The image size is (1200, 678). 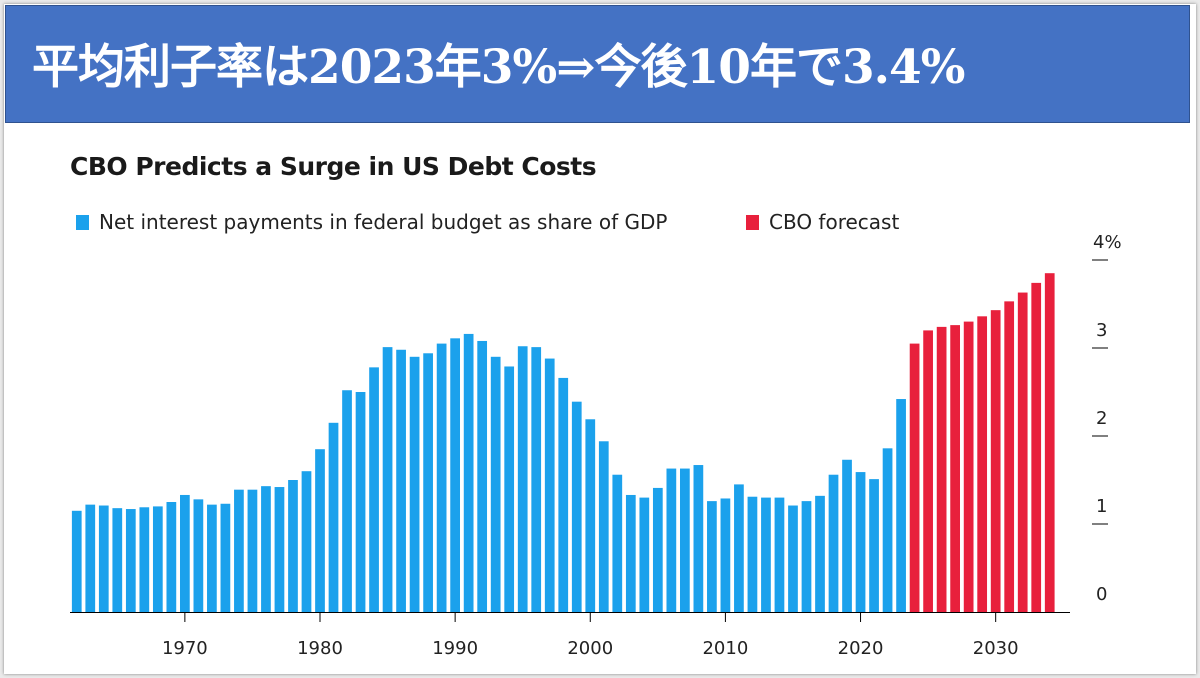 I want to click on banner-title: 平均利子率は2023年3%⇒今後10年で3.4%, so click(x=498, y=67).